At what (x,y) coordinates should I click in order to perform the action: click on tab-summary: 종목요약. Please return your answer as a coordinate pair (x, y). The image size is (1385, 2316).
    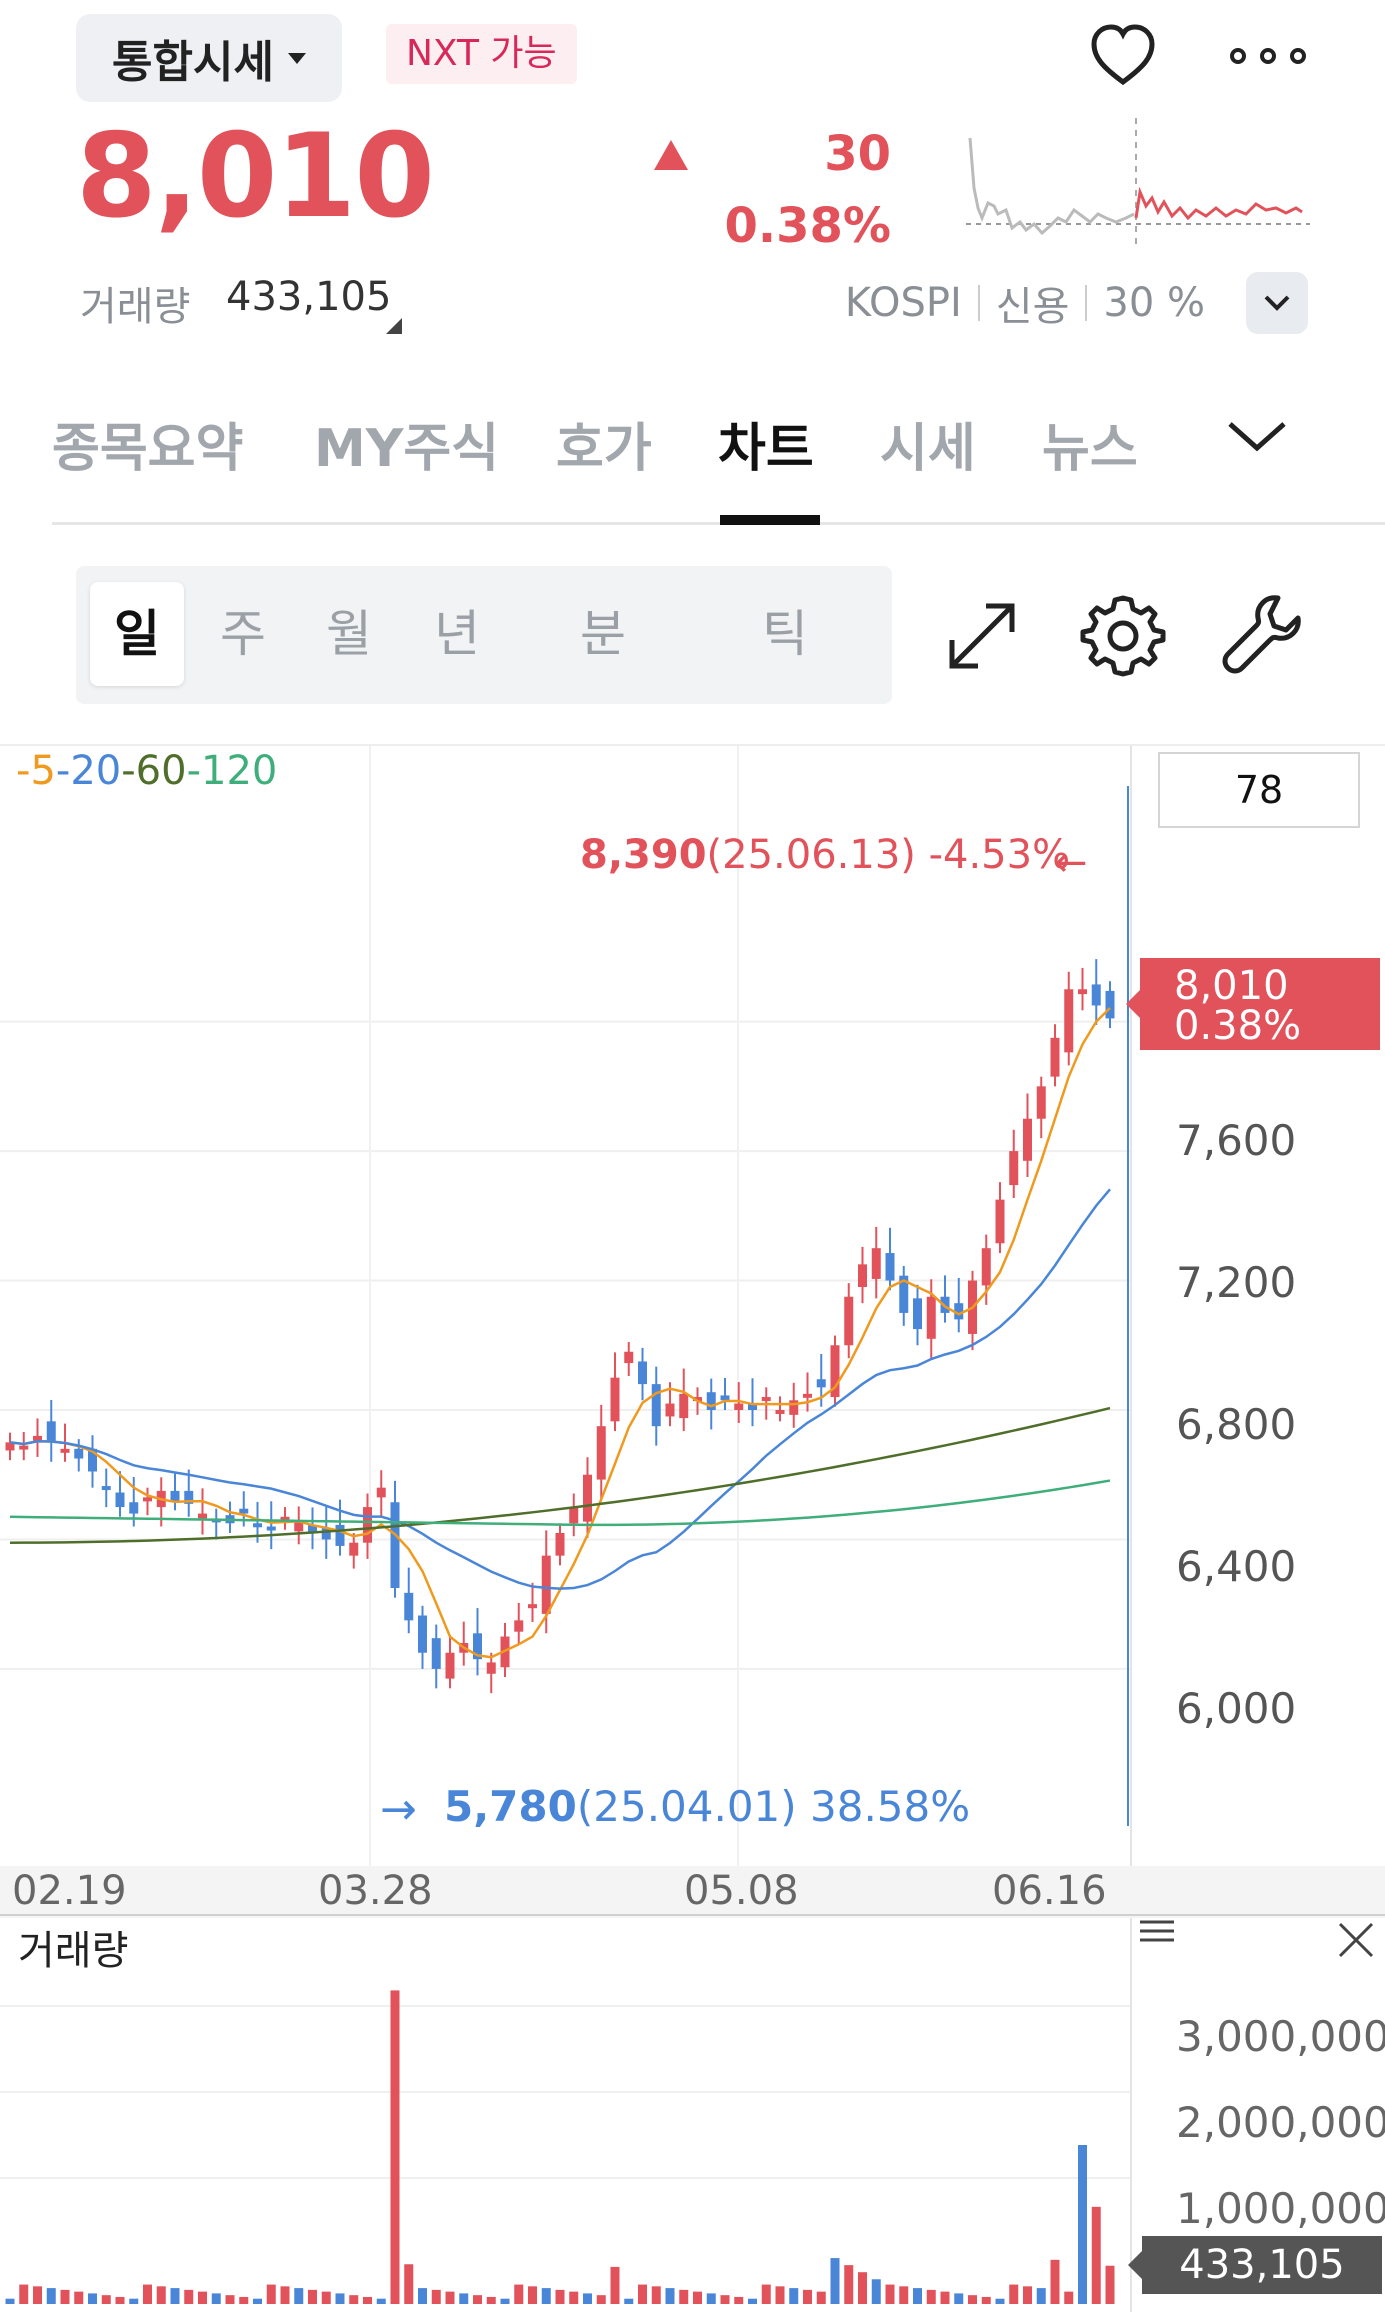
    Looking at the image, I should click on (148, 449).